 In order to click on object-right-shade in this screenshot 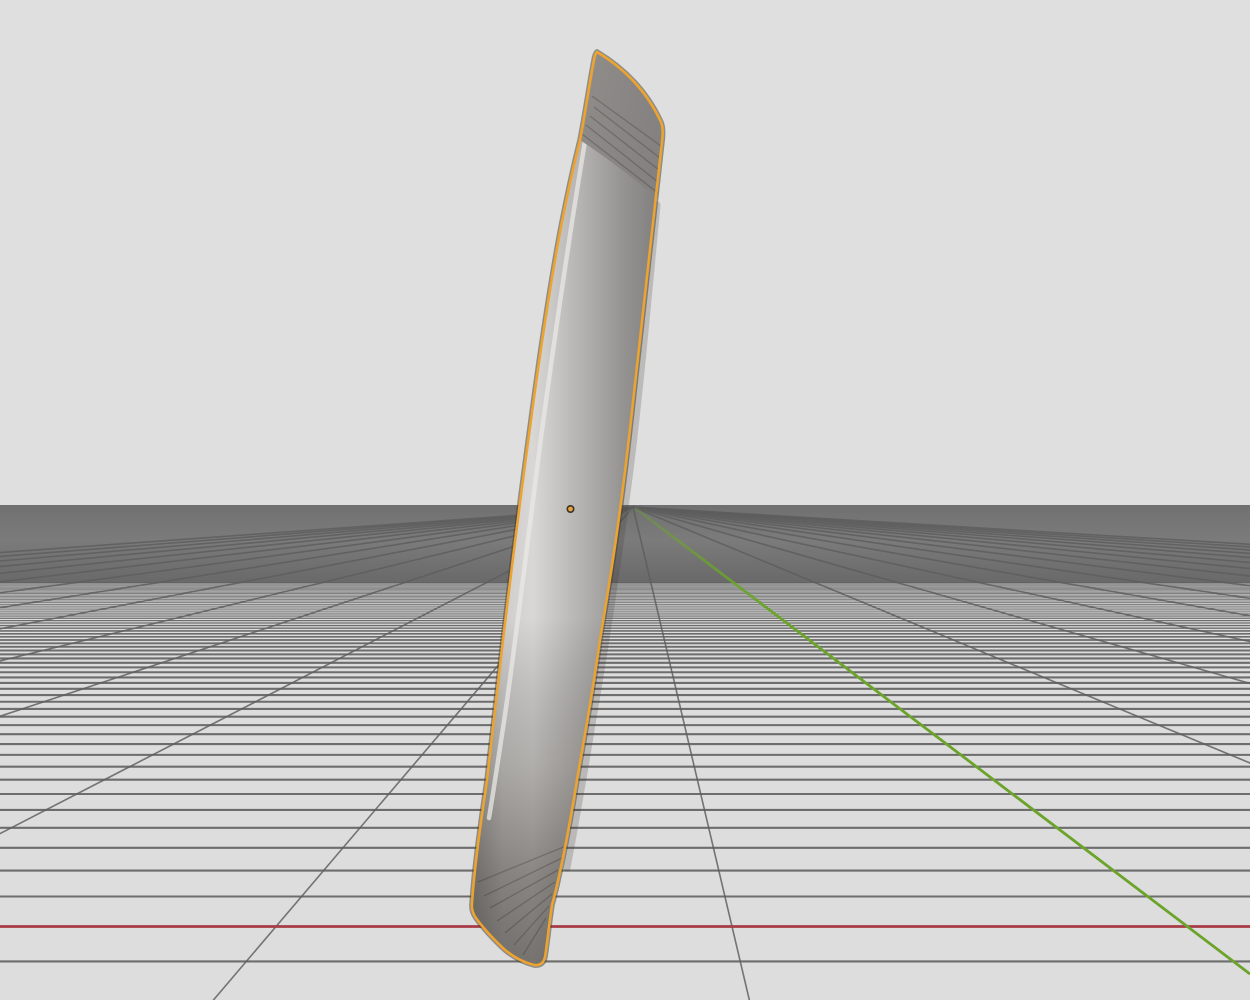, I will do `click(612, 536)`.